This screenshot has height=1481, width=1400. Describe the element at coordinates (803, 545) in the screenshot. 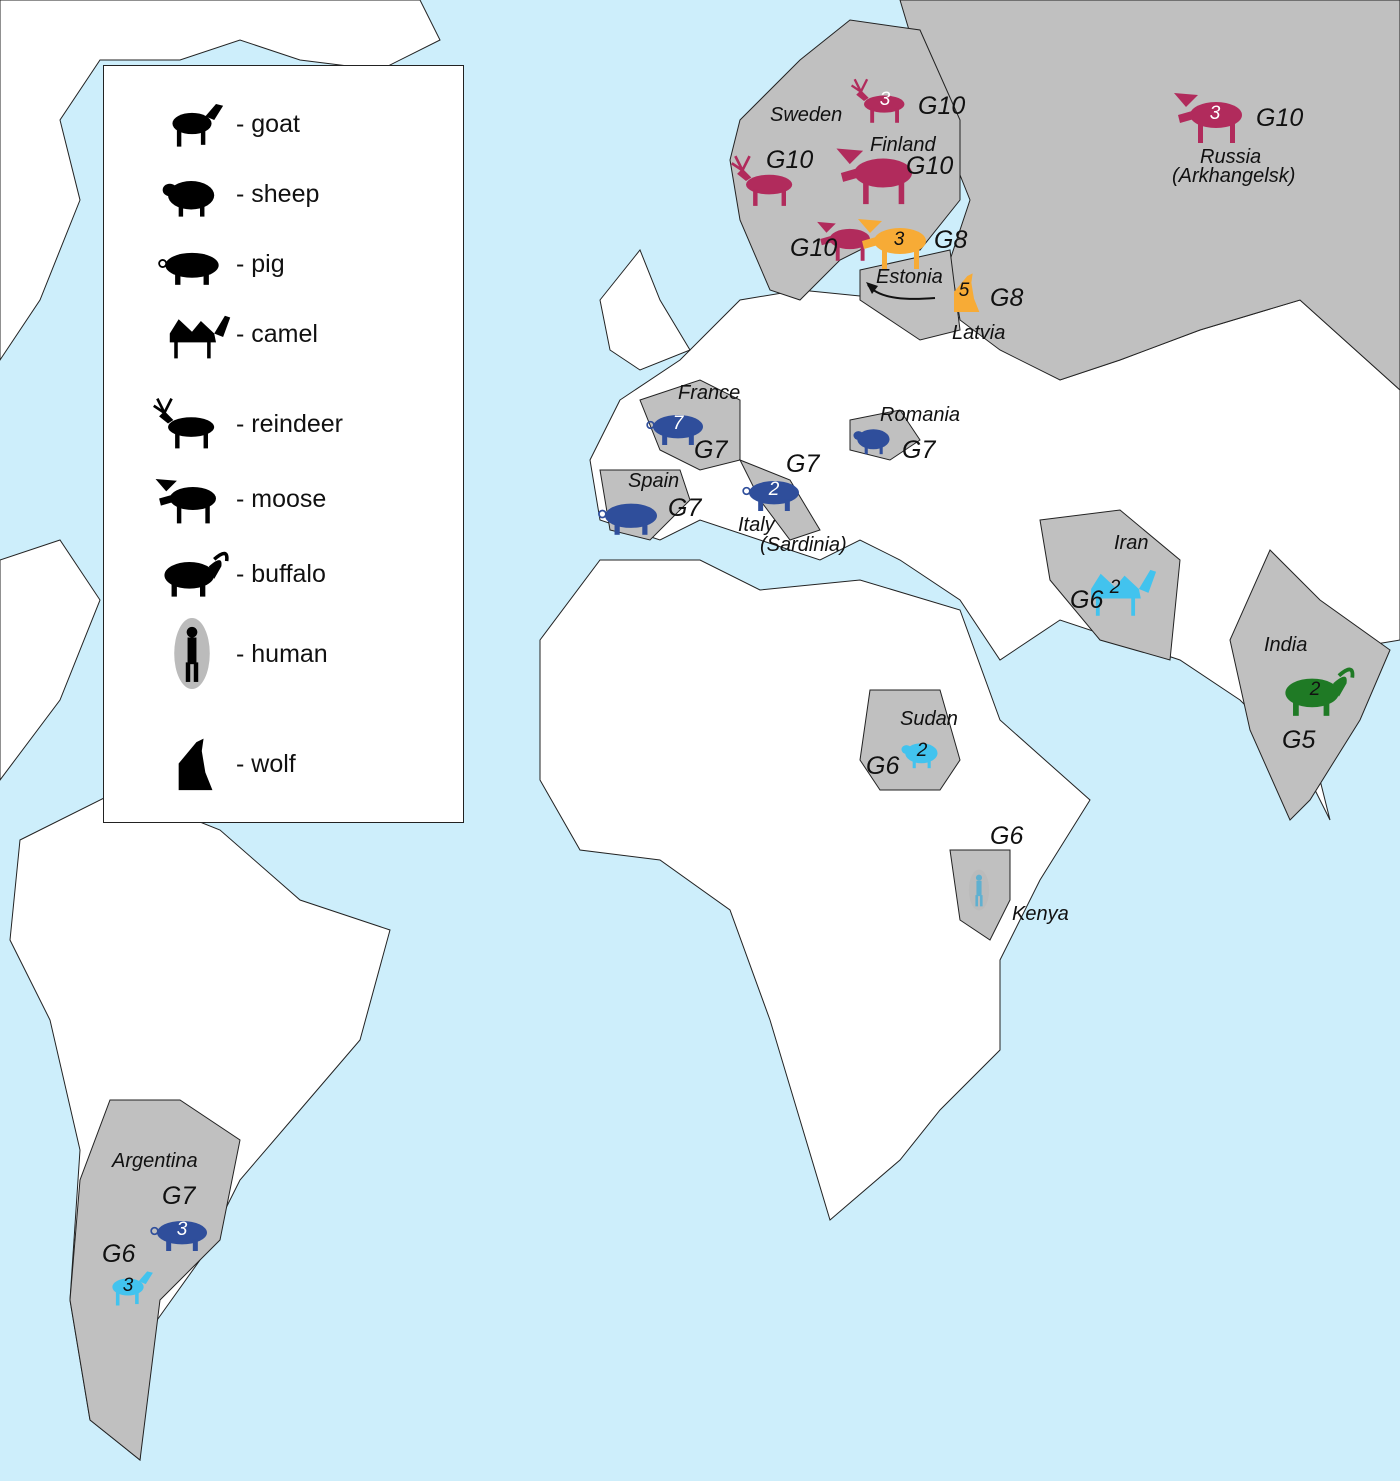

I see `country-label: (Sardinia)` at that location.